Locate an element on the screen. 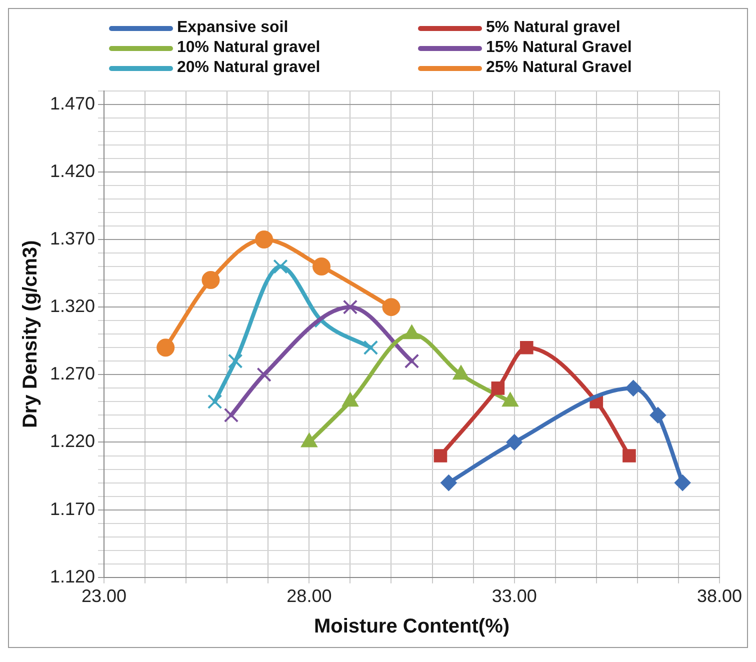 This screenshot has width=756, height=662. y-tick-label: 1.270 is located at coordinates (73, 374).